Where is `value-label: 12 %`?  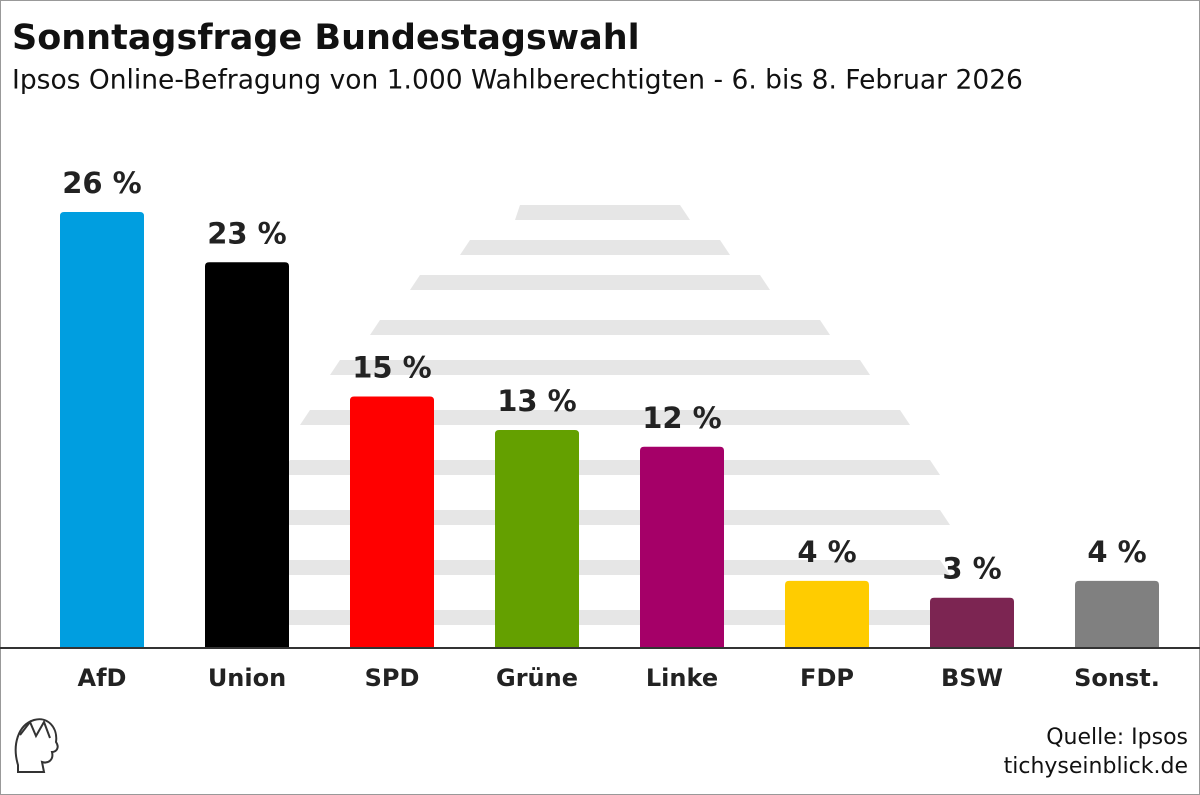 value-label: 12 % is located at coordinates (682, 418).